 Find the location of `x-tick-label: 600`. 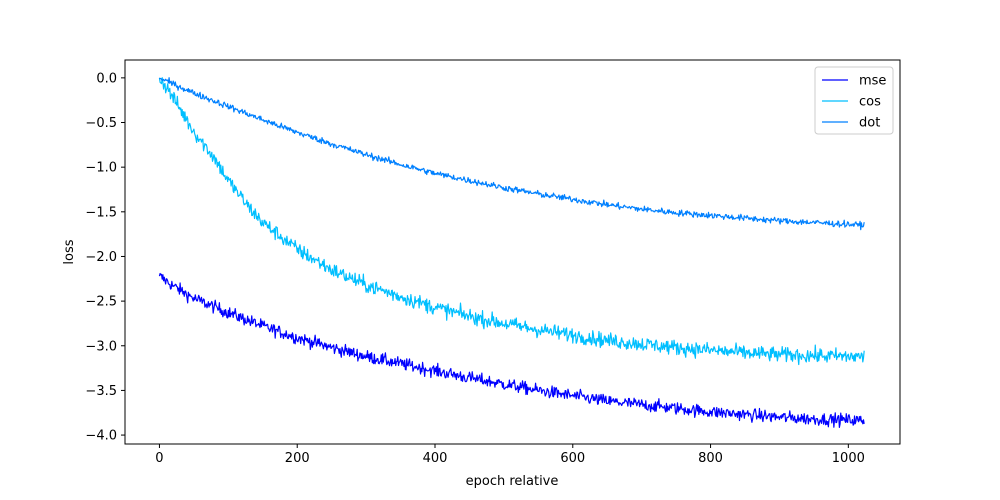

x-tick-label: 600 is located at coordinates (572, 458).